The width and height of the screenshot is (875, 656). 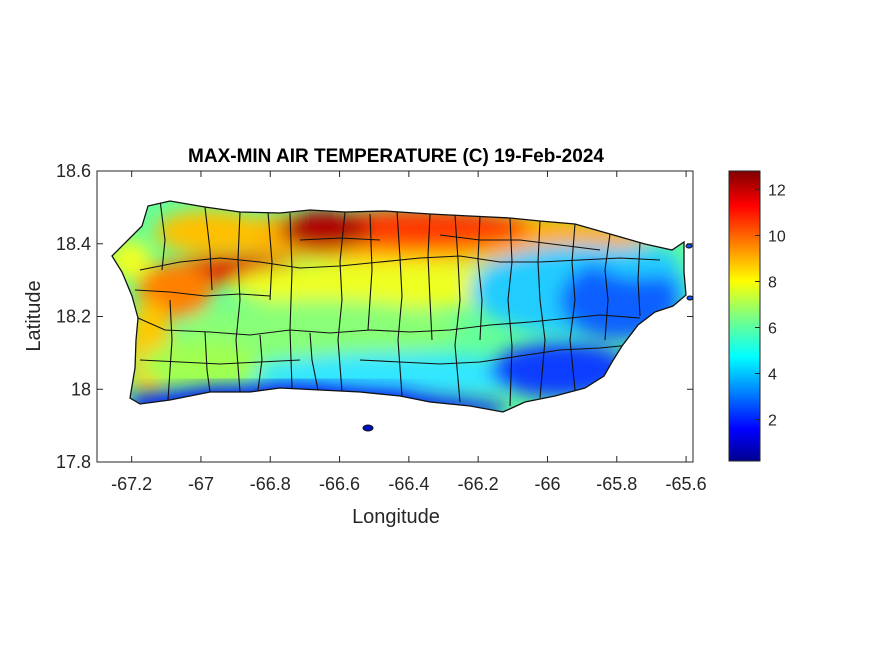 What do you see at coordinates (339, 484) in the screenshot?
I see `x-tick-label: -66.6` at bounding box center [339, 484].